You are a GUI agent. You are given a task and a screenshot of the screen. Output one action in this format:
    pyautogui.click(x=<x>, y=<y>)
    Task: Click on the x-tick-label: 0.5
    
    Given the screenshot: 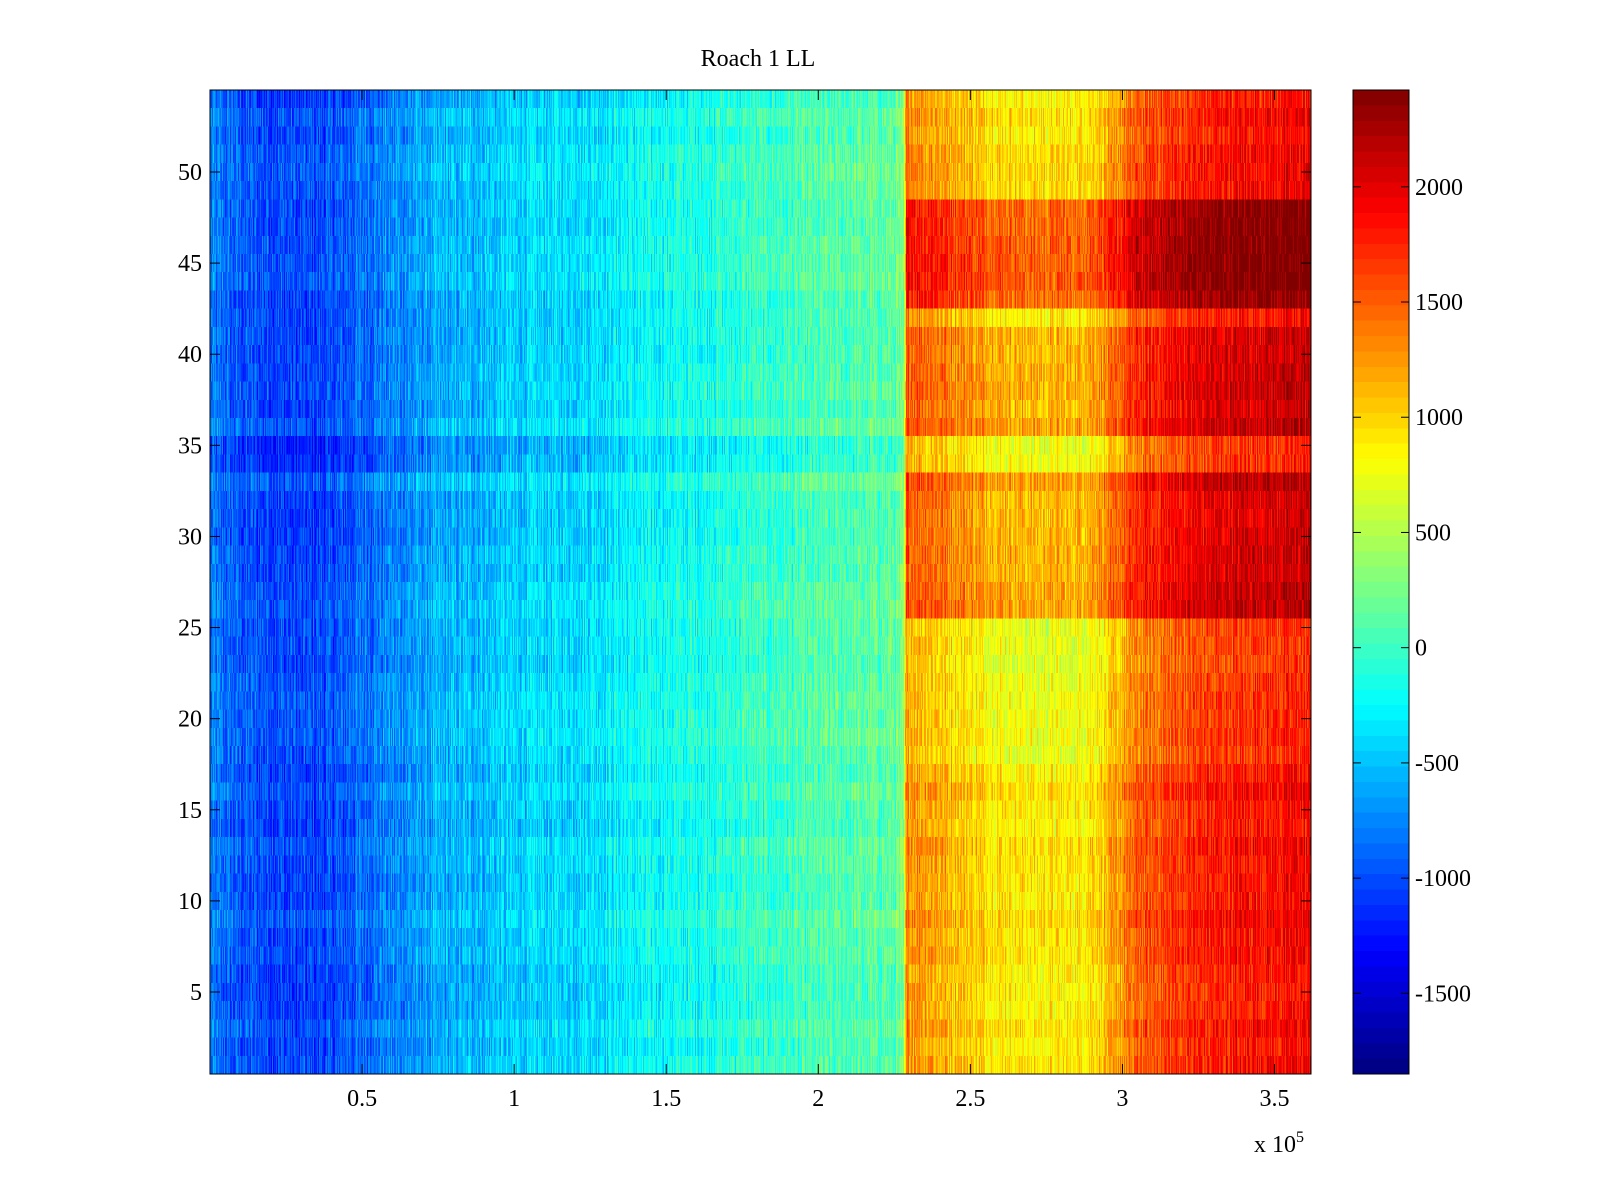 What is the action you would take?
    pyautogui.click(x=362, y=1099)
    